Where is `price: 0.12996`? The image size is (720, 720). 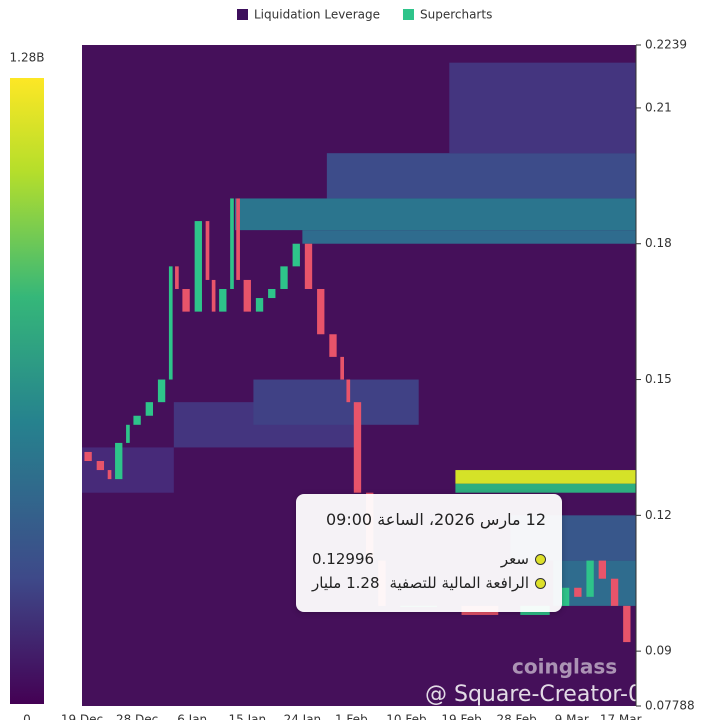
price: 0.12996 is located at coordinates (343, 559).